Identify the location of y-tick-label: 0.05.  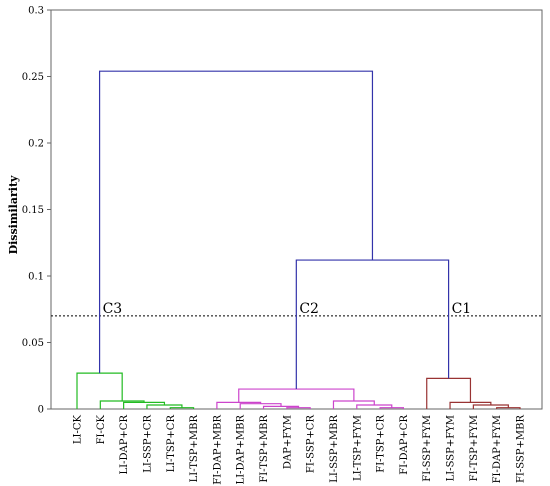
(33, 343).